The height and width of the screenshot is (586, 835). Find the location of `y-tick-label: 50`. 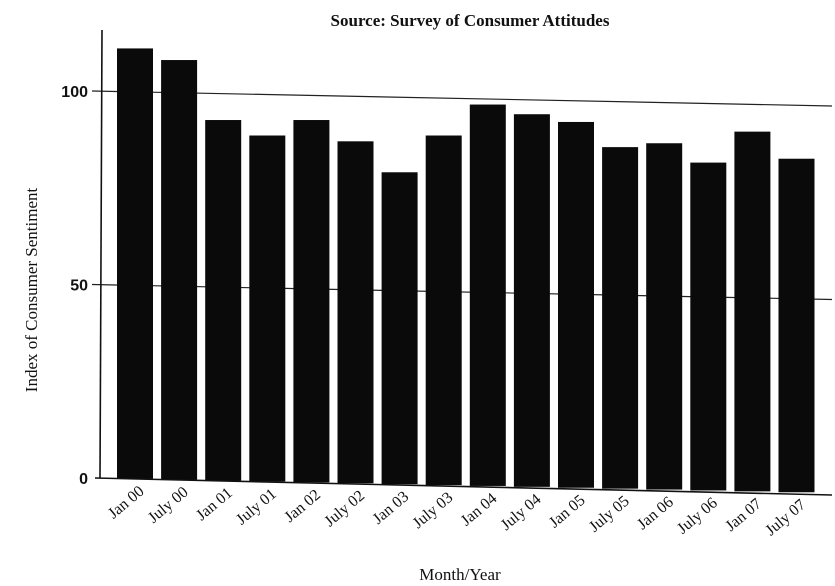

y-tick-label: 50 is located at coordinates (79, 286).